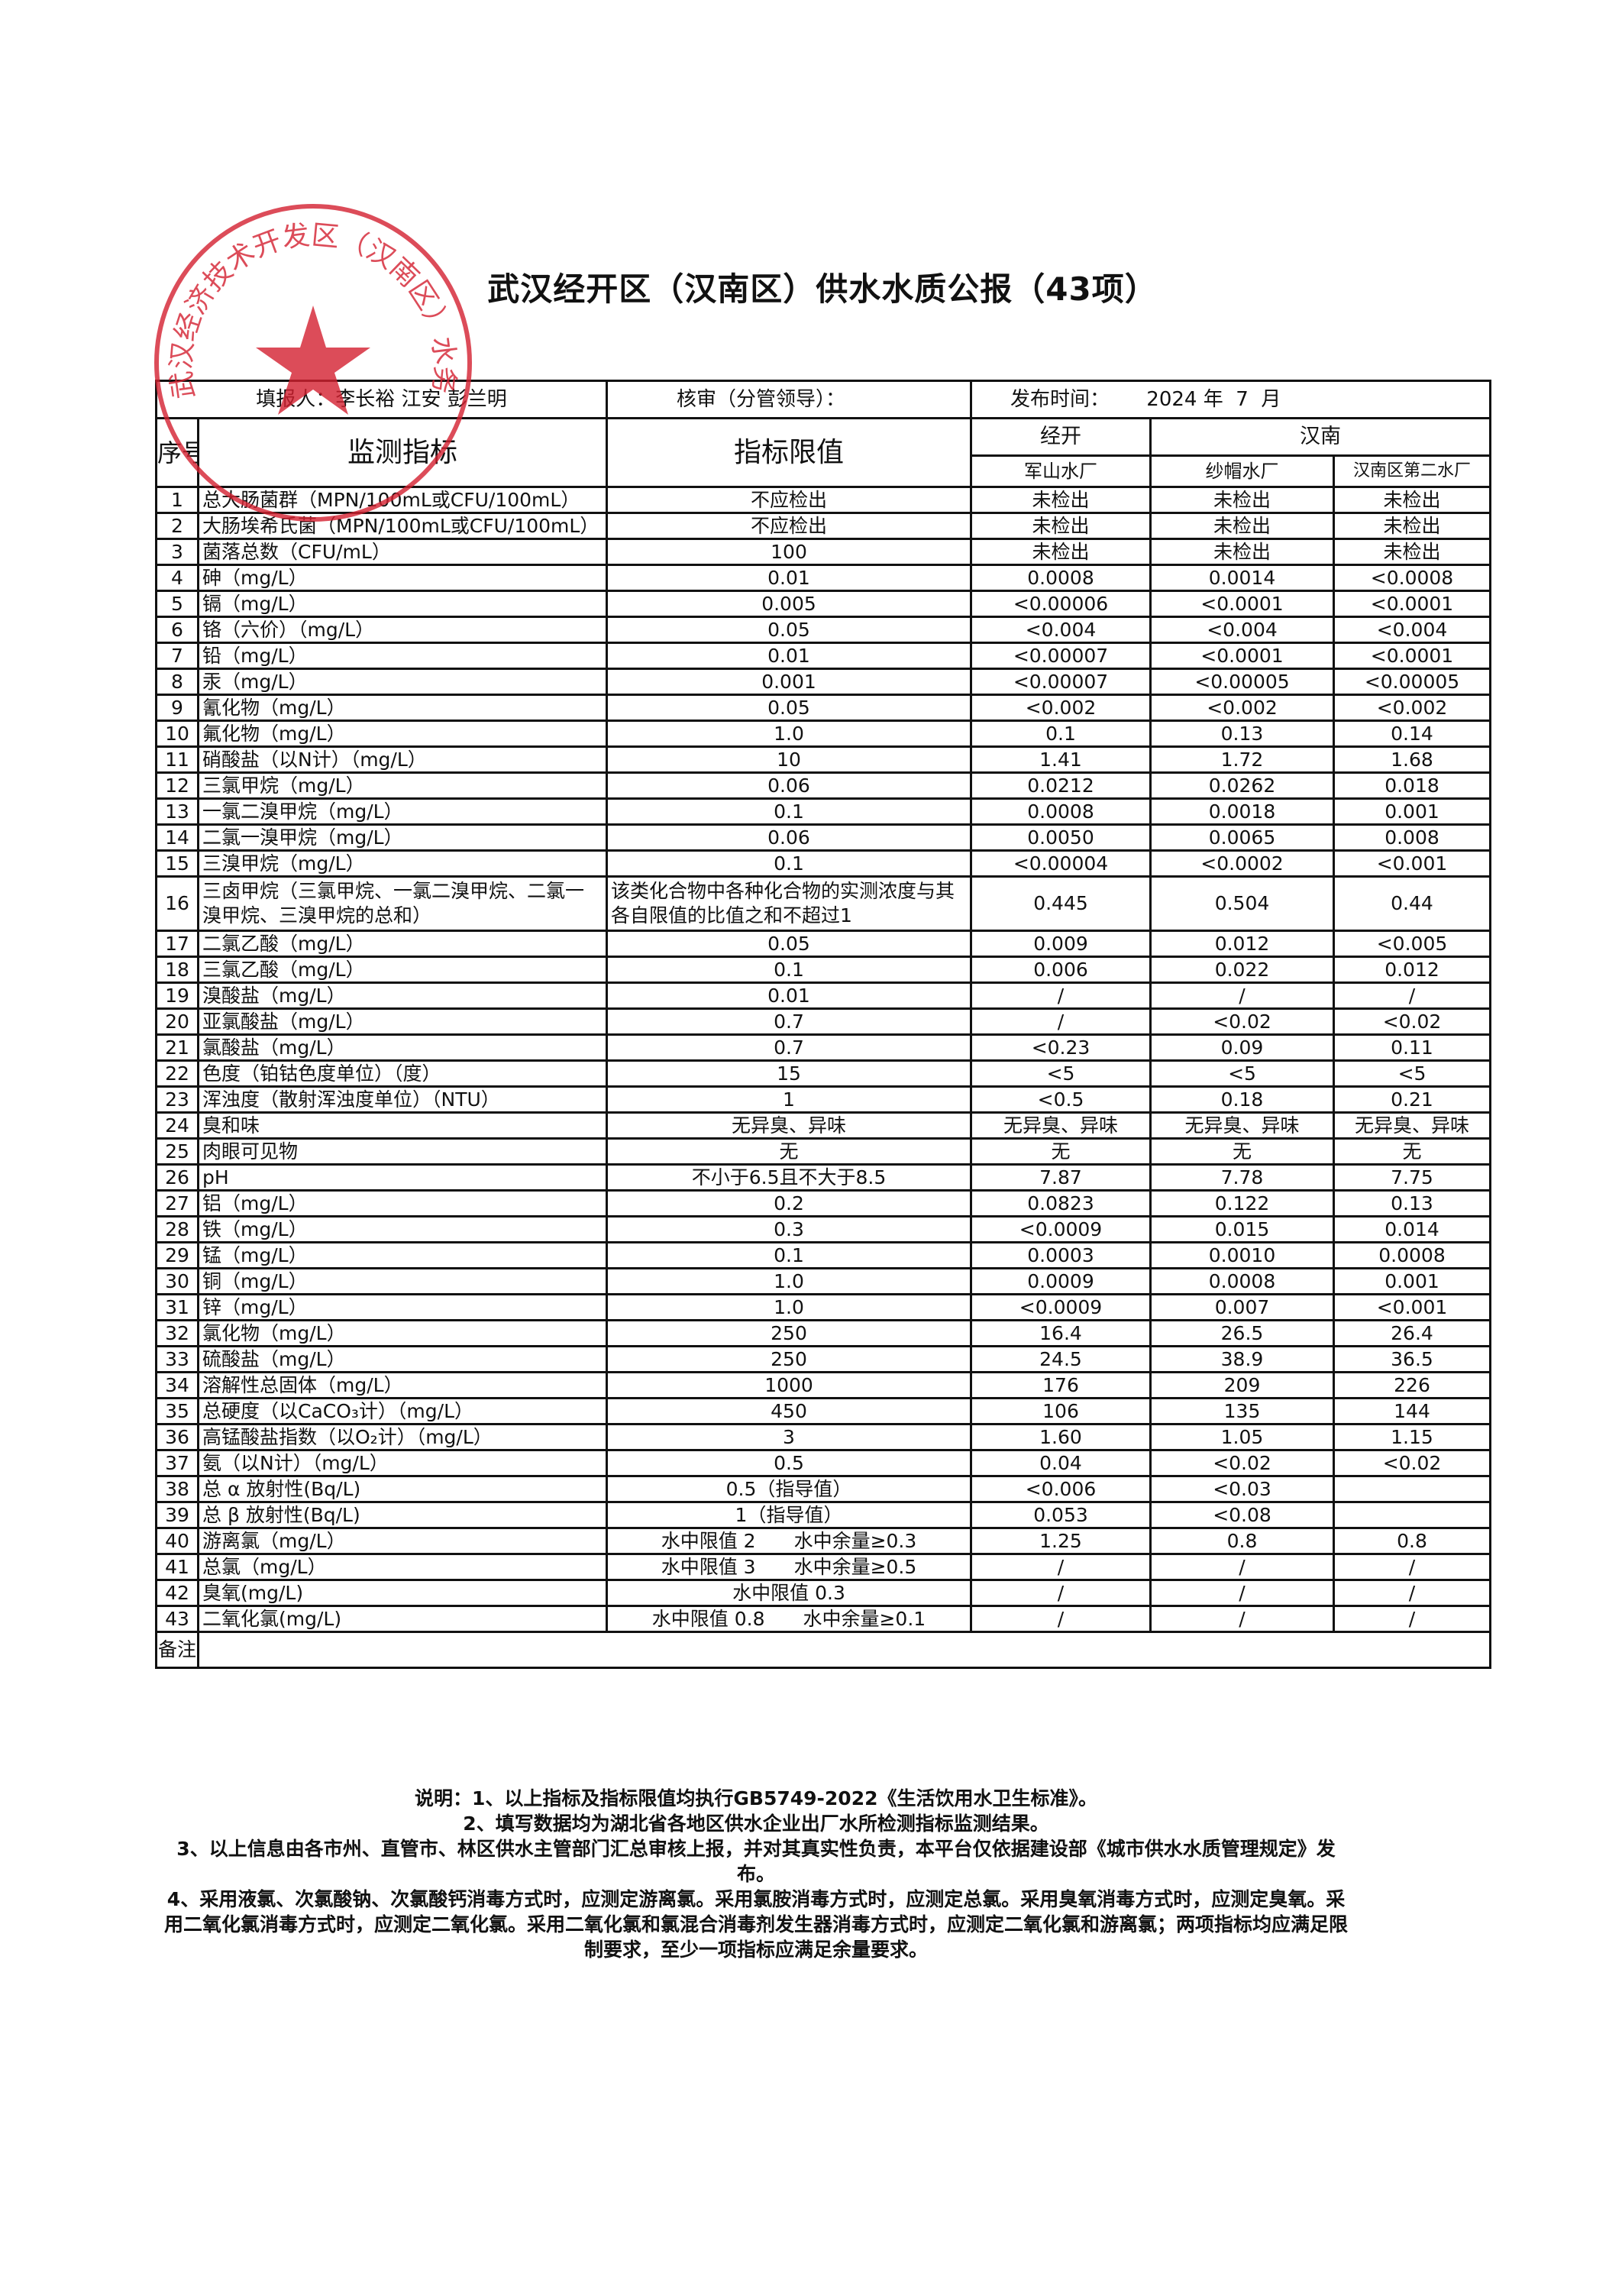 The width and height of the screenshot is (1622, 2296). I want to click on row-limit: 水中限值 3 水中余量≥0.5, so click(789, 1567).